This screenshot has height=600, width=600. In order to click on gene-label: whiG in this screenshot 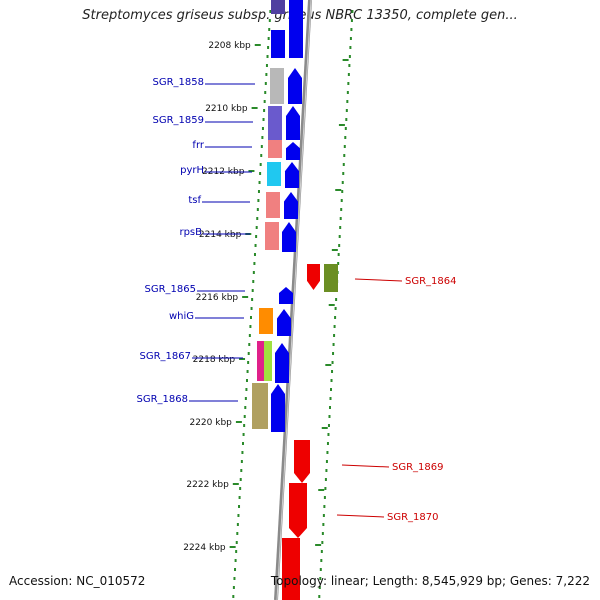, I will do `click(181, 316)`.